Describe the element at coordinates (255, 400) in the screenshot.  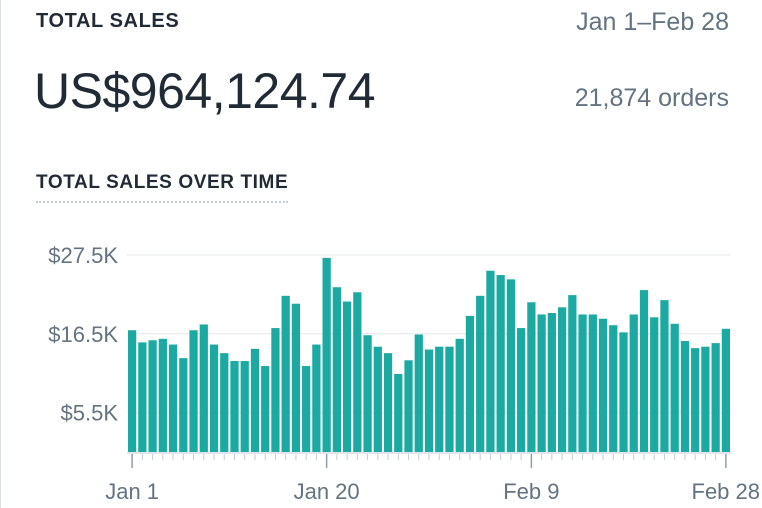
I see `bar: Jan 13` at that location.